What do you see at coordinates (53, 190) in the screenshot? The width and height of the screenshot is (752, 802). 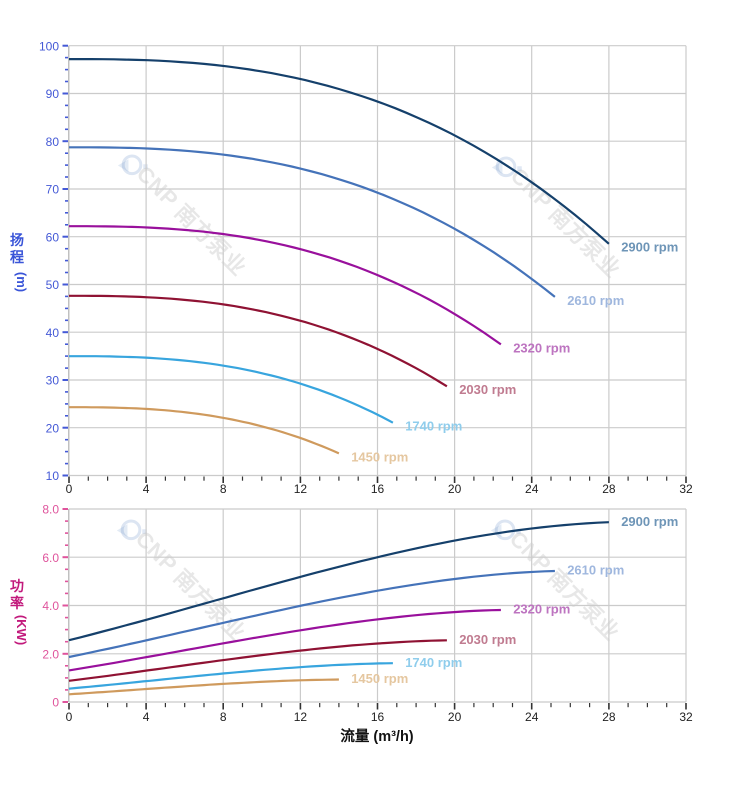 I see `svg-text: 70` at bounding box center [53, 190].